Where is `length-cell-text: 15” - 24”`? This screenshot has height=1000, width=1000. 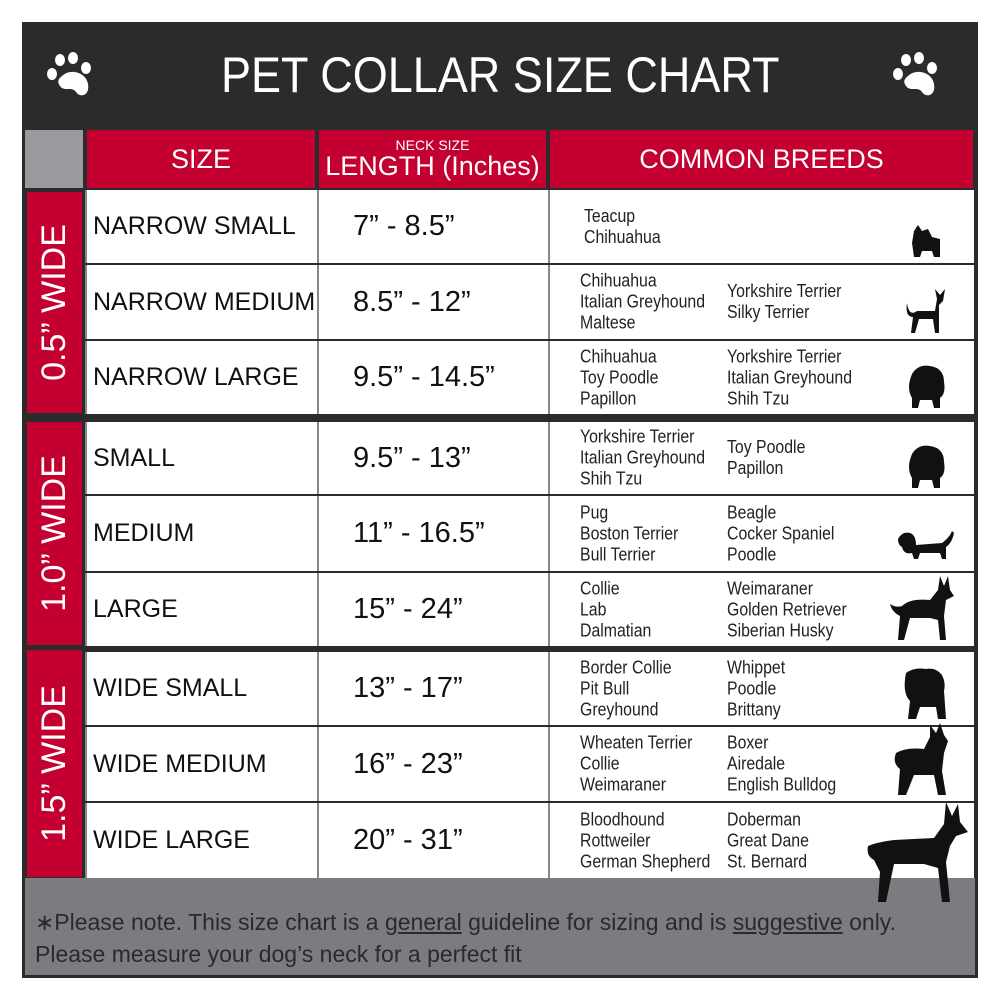 length-cell-text: 15” - 24” is located at coordinates (408, 609).